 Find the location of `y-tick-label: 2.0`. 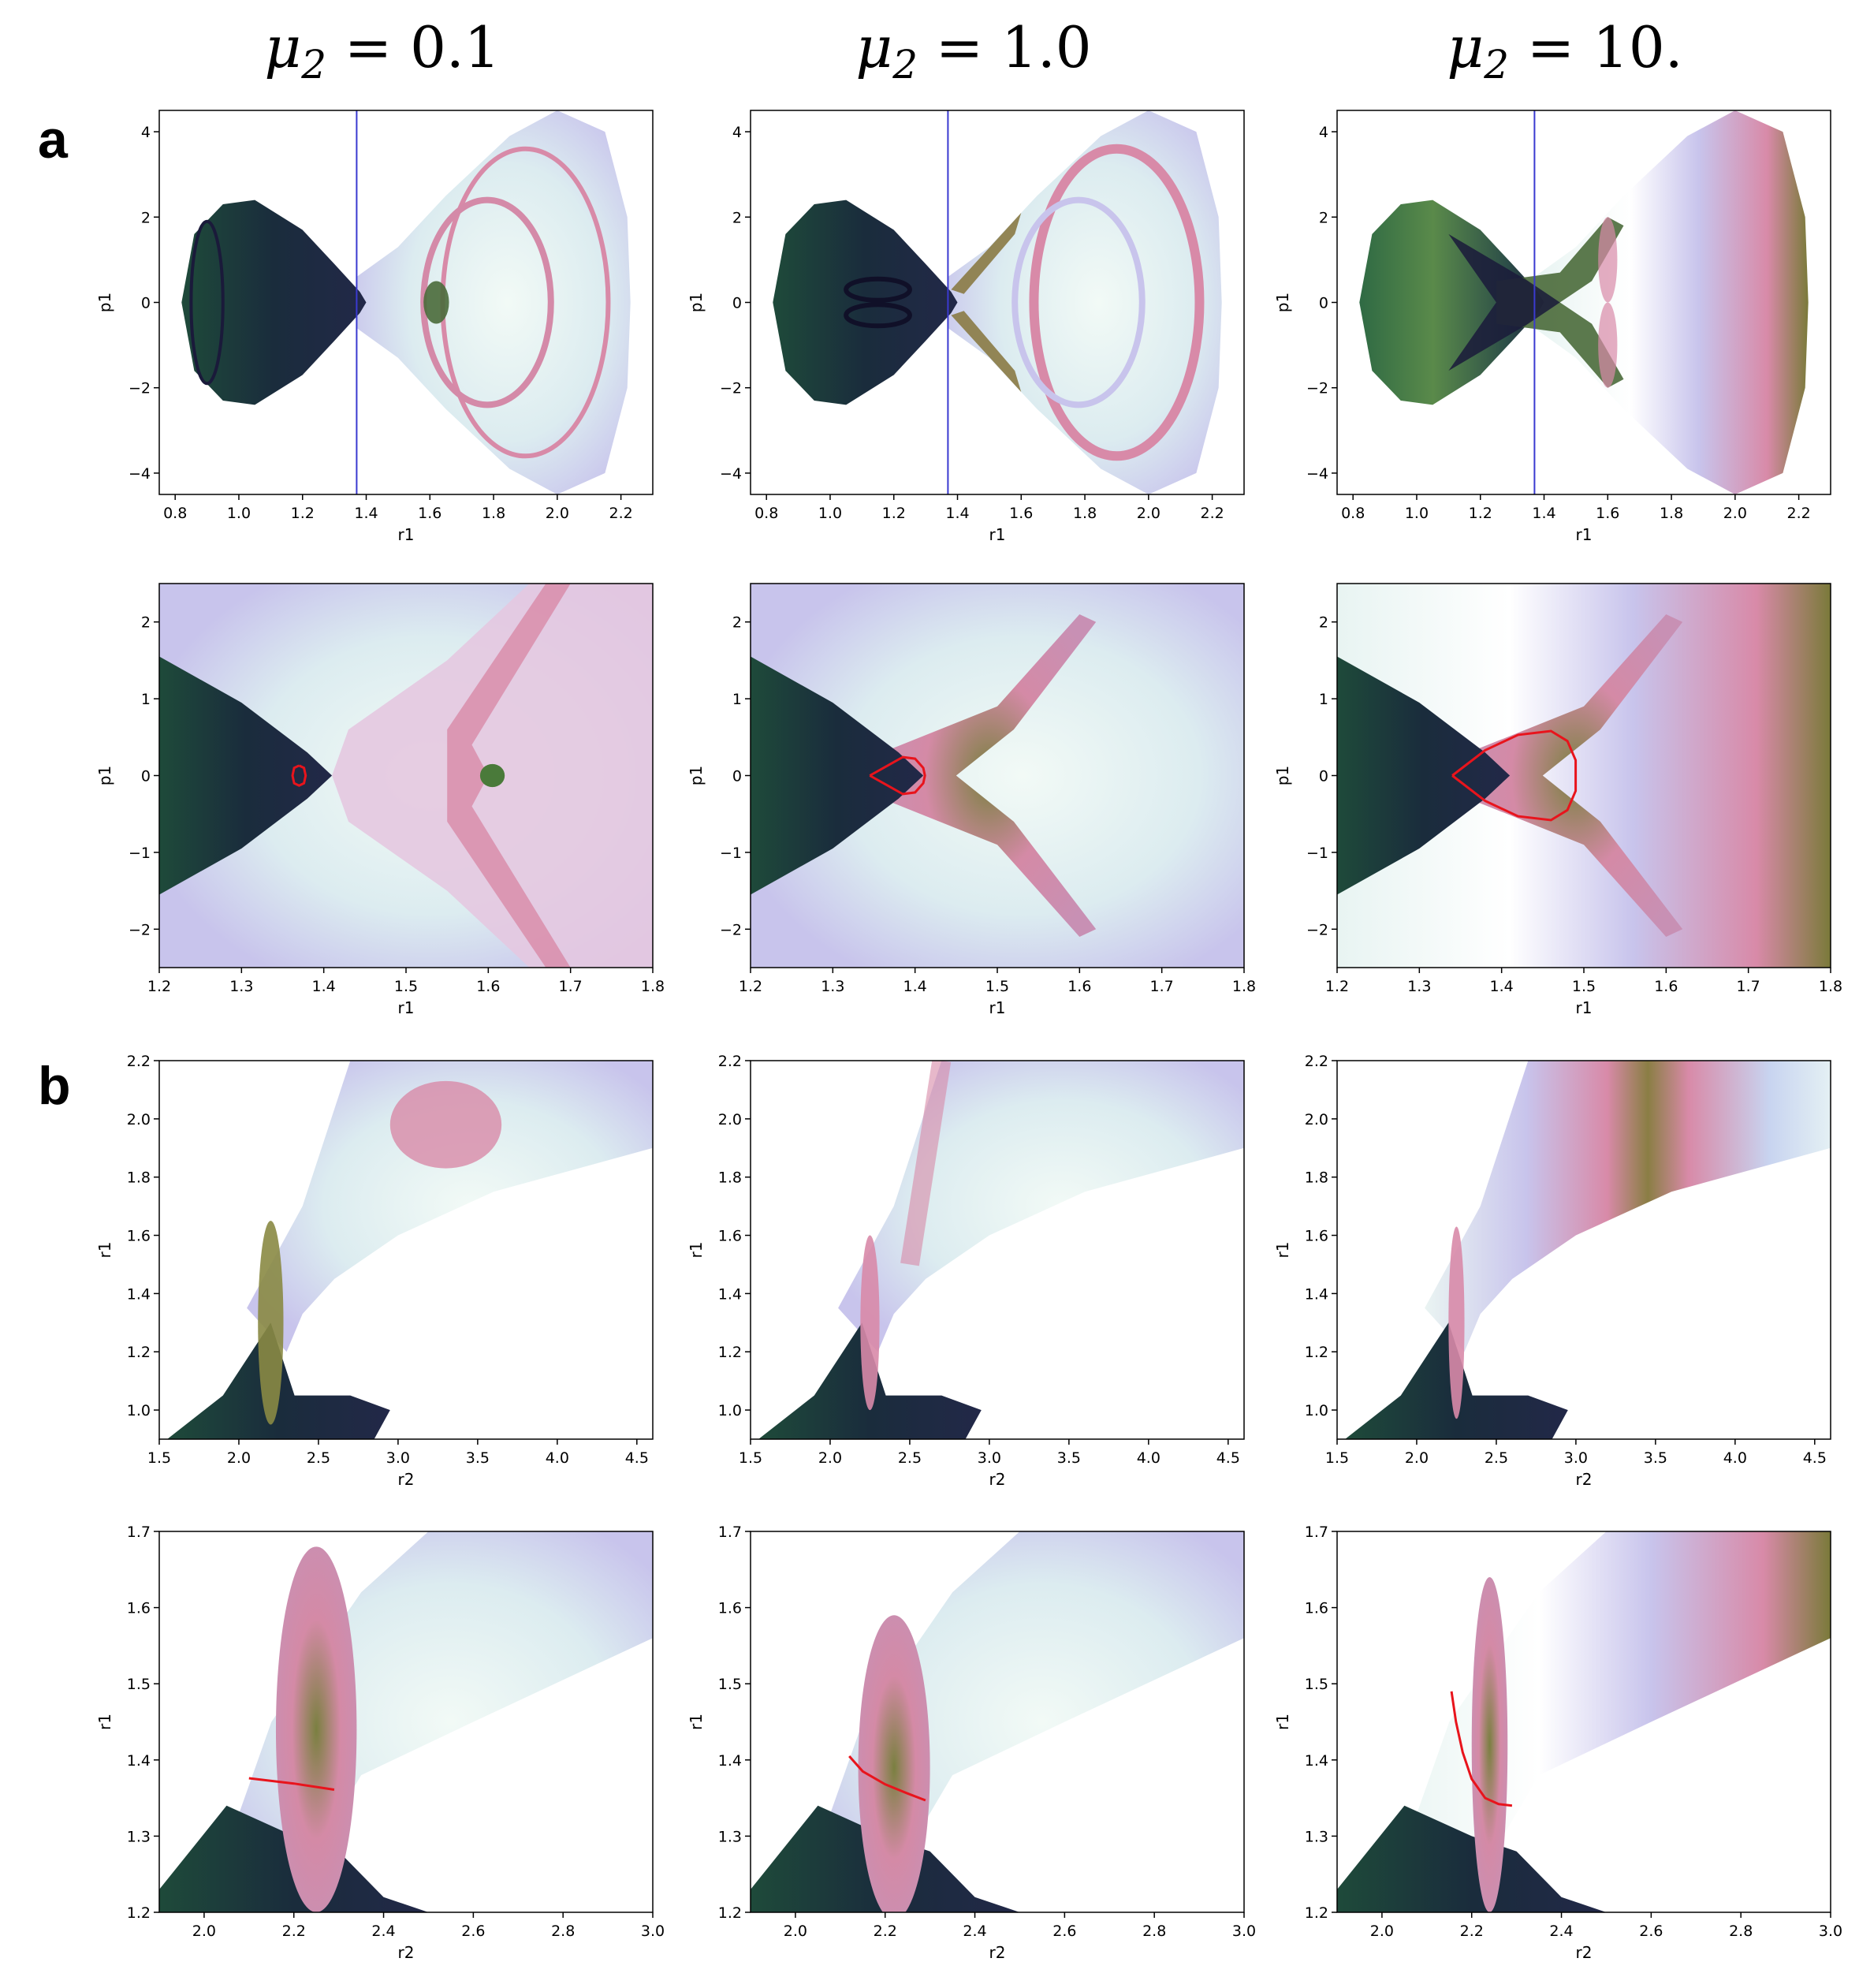

y-tick-label: 2.0 is located at coordinates (1316, 1119).